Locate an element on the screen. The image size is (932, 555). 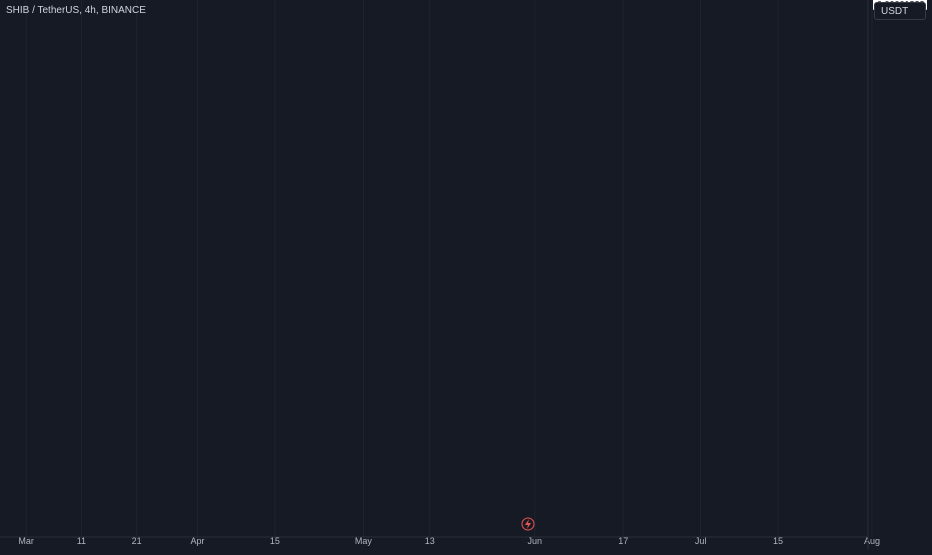
x-tick-label: 11 is located at coordinates (81, 541).